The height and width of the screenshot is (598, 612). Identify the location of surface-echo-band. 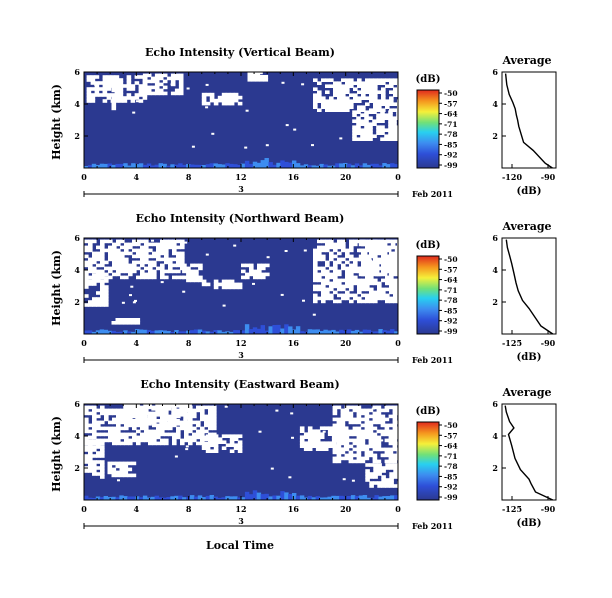
(241, 495).